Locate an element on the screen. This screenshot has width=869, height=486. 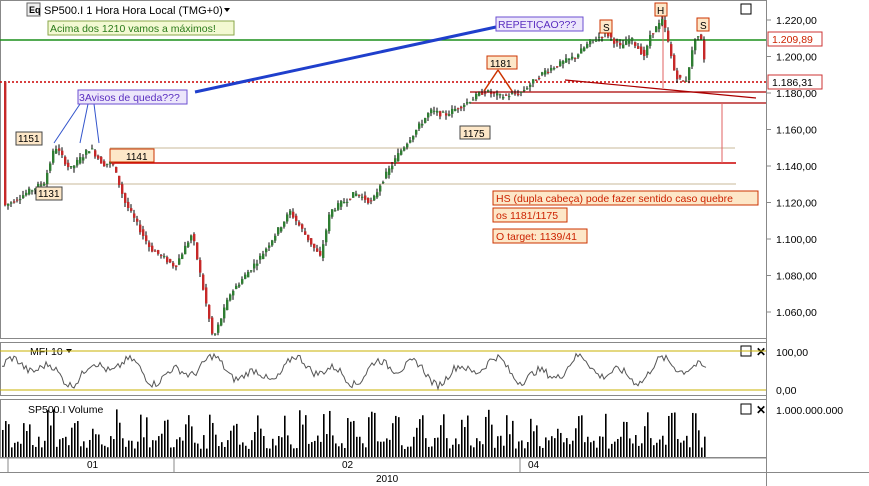
price-tick-label: 1.220,00 is located at coordinates (796, 21).